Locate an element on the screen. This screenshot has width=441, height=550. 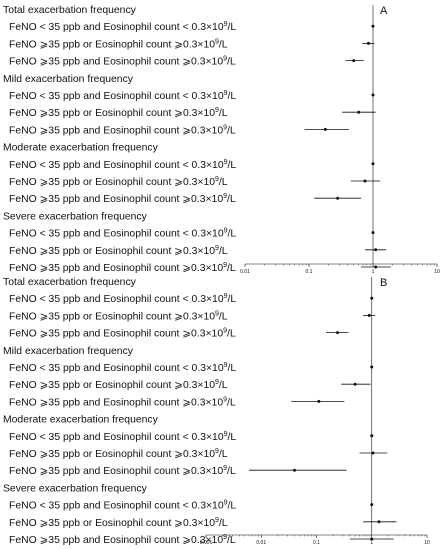
panel-label: B is located at coordinates (383, 283).